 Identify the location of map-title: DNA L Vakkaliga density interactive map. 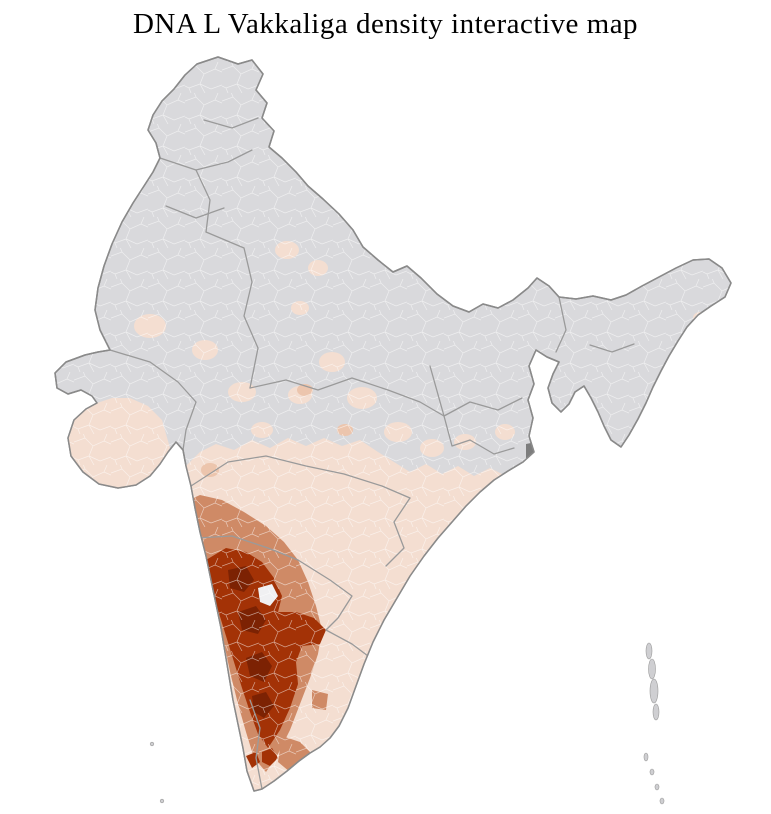
(385, 24).